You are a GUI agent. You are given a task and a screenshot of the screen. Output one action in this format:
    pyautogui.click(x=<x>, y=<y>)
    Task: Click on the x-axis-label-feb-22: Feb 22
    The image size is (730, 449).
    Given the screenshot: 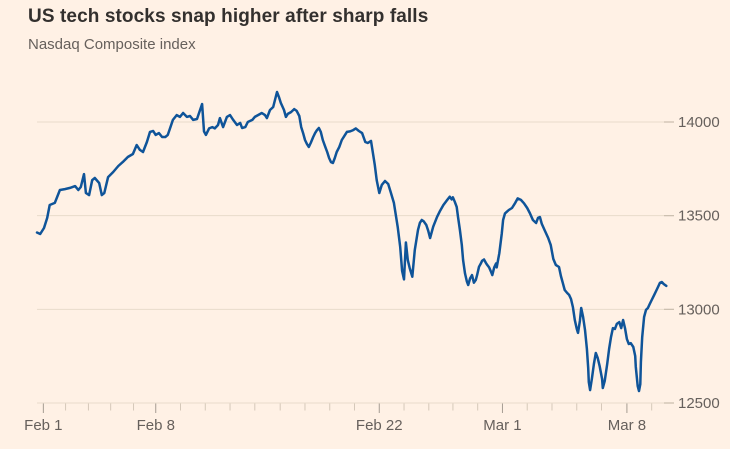 What is the action you would take?
    pyautogui.click(x=379, y=425)
    